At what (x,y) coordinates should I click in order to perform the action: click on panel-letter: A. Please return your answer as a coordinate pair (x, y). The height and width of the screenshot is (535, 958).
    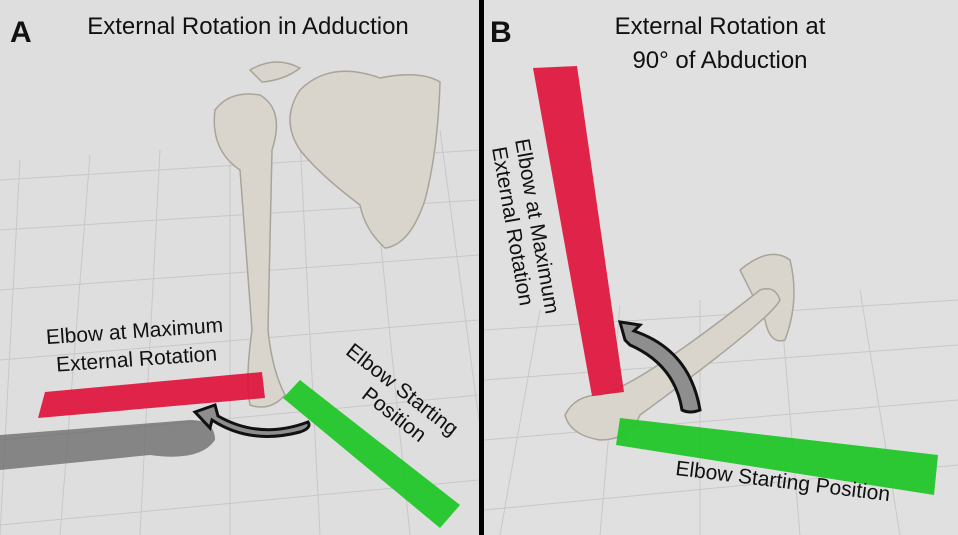
    Looking at the image, I should click on (21, 32).